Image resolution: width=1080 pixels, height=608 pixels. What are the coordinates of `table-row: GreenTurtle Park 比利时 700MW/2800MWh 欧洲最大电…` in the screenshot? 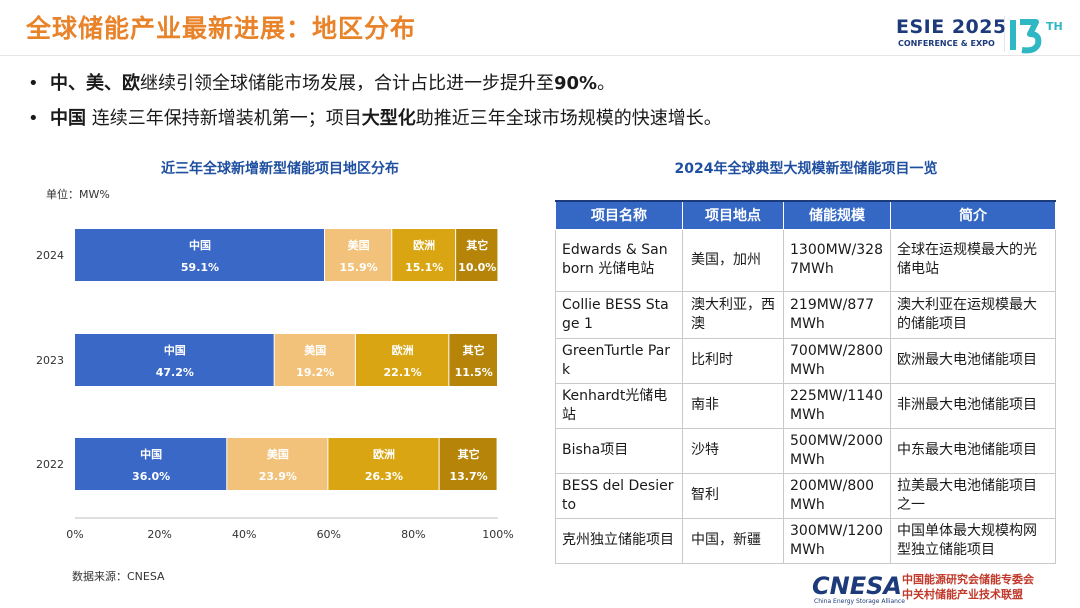 It's located at (805, 360).